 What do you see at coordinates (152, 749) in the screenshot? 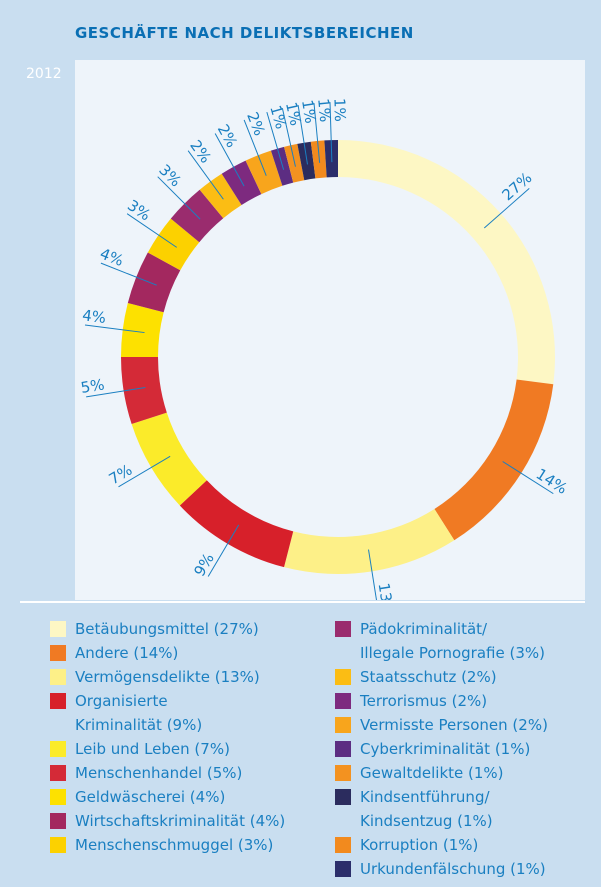
I see `legend-label: Leib und Leben (7%)` at bounding box center [152, 749].